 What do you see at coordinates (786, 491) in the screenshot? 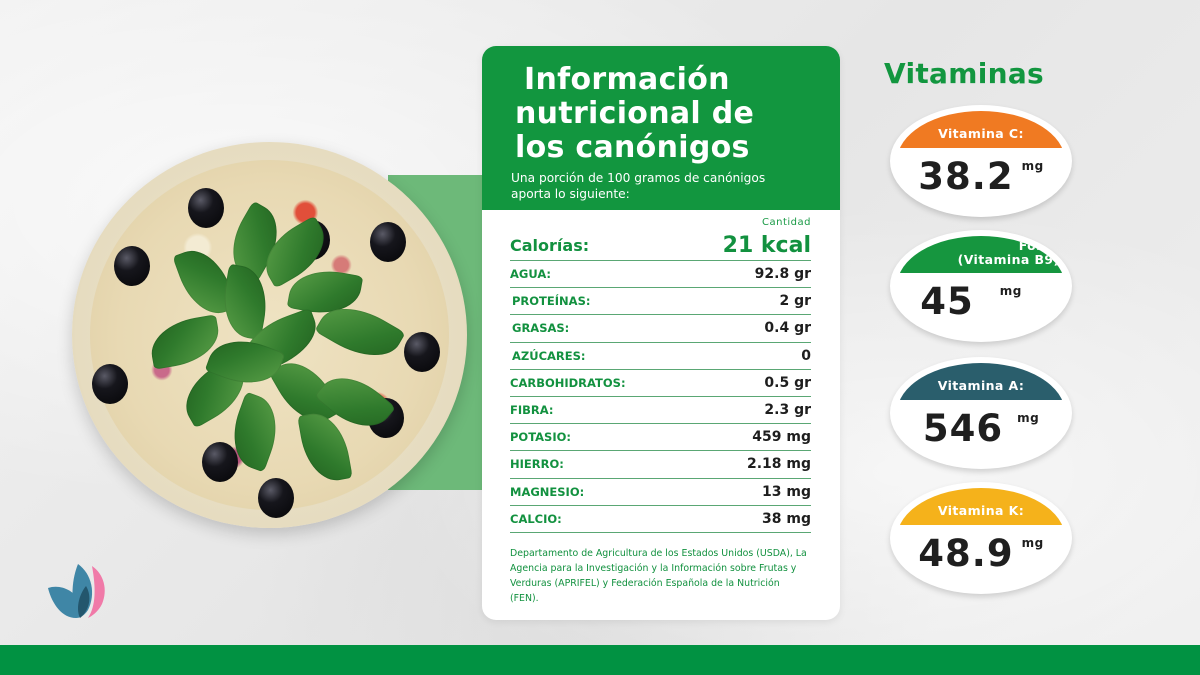
I see `nutrient-value: 13 mg` at bounding box center [786, 491].